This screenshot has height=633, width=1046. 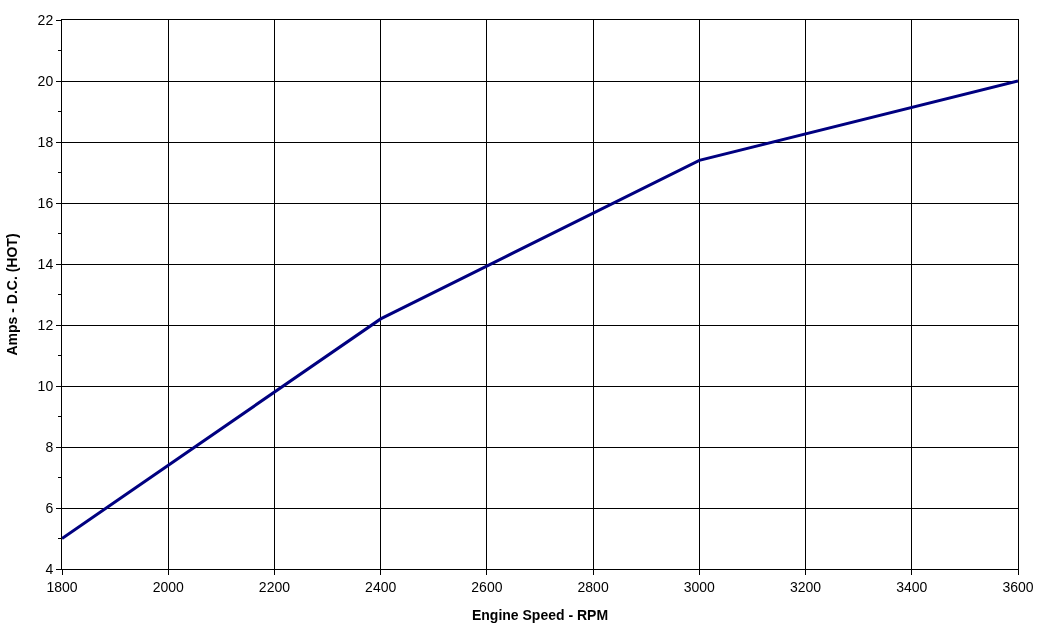 I want to click on y-axis-title: Amps - D.C. (HOT), so click(x=12, y=294).